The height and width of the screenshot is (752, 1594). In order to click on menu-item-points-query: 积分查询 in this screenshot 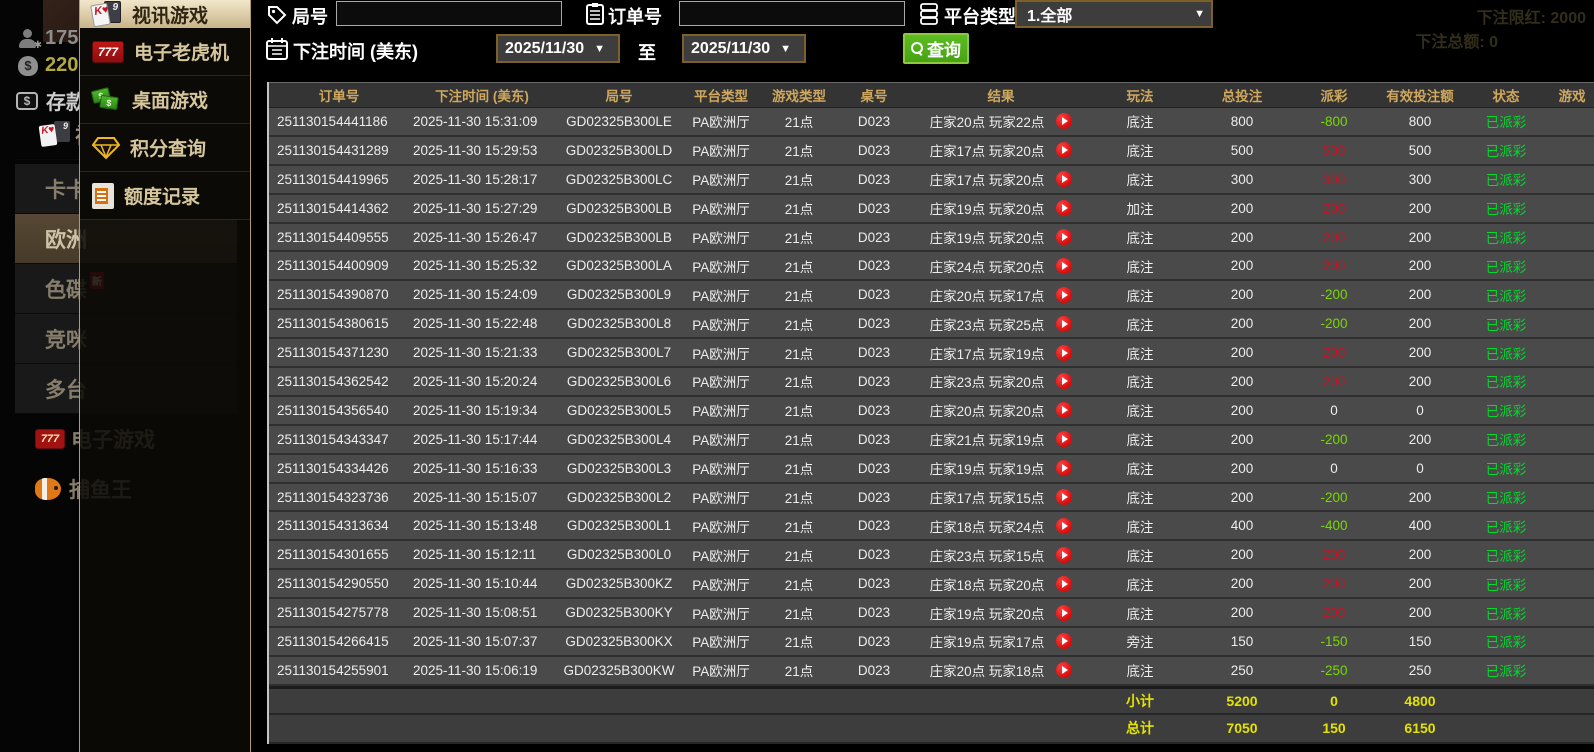, I will do `click(165, 148)`.